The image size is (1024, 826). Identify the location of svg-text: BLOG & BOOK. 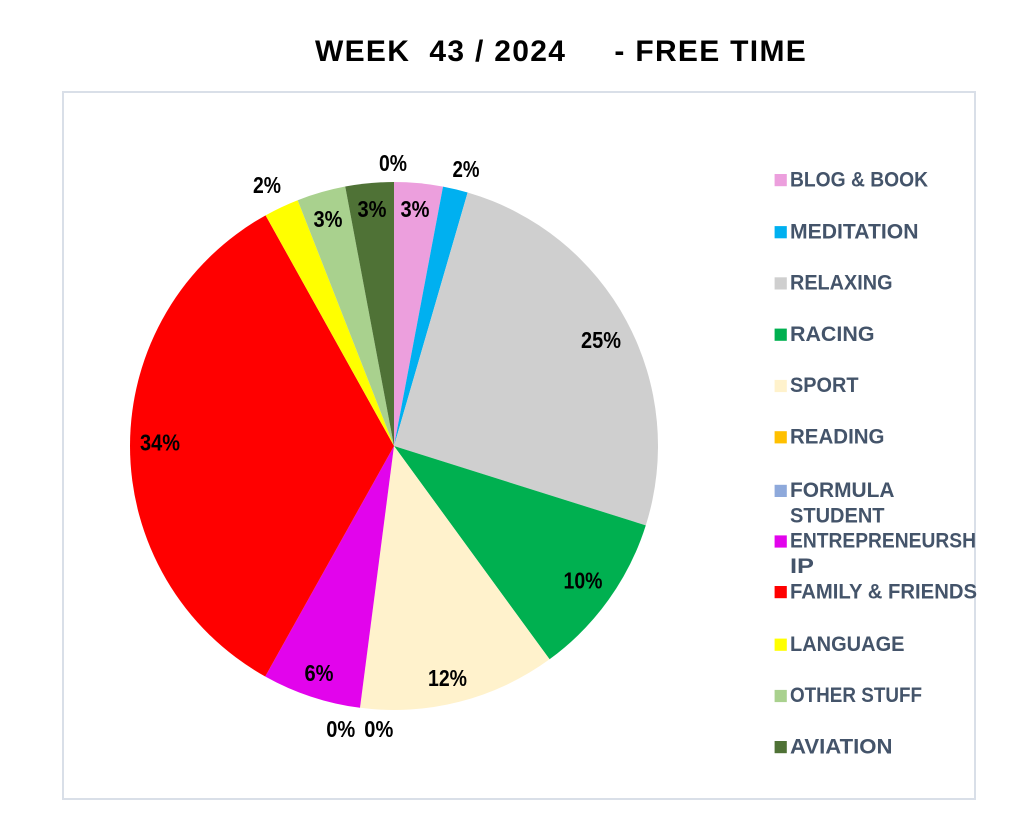
(859, 179).